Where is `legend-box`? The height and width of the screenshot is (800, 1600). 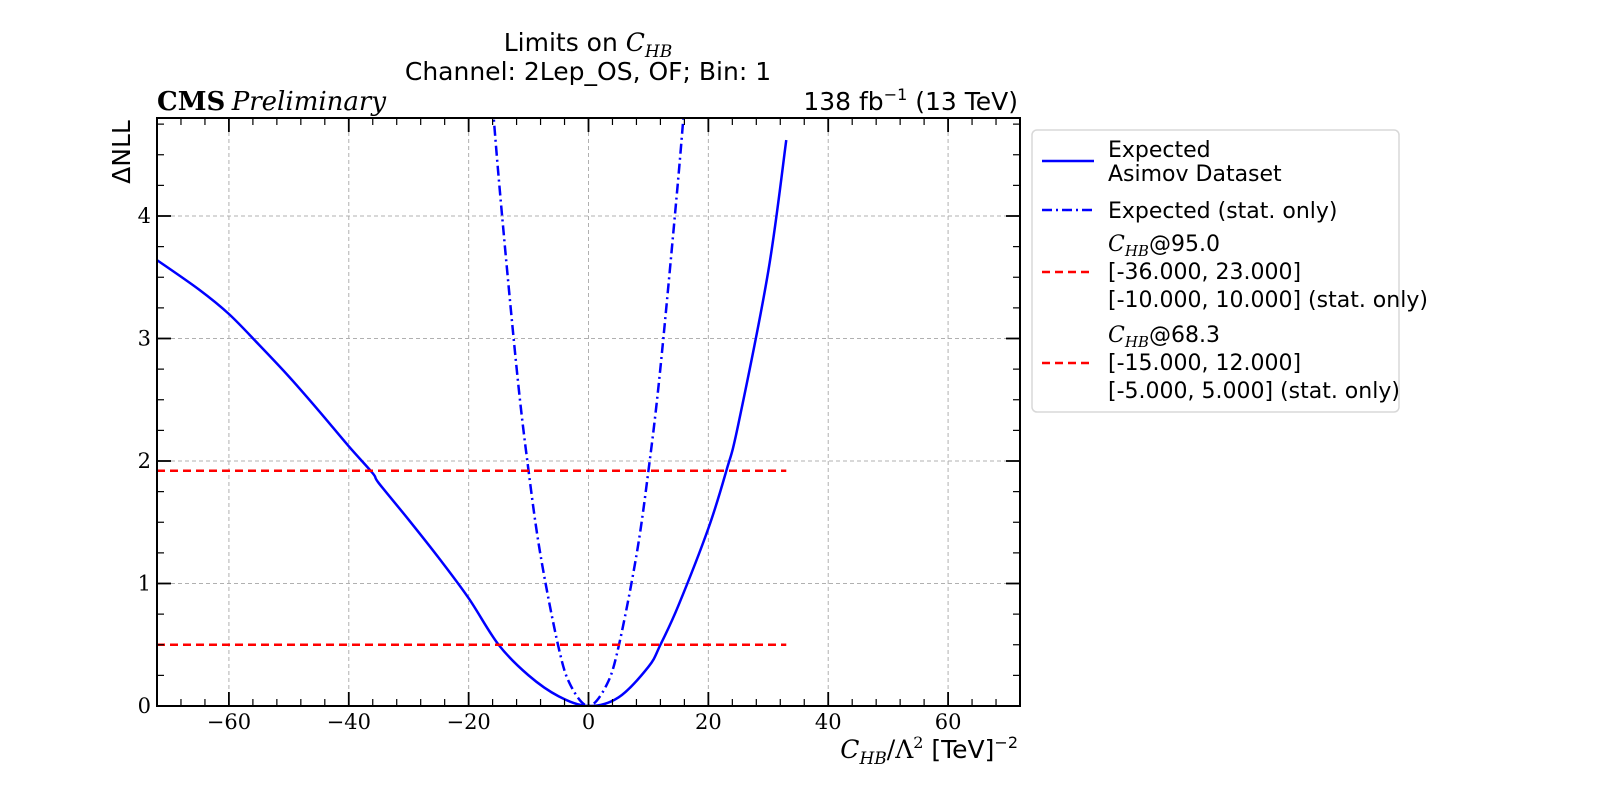
legend-box is located at coordinates (1215, 271).